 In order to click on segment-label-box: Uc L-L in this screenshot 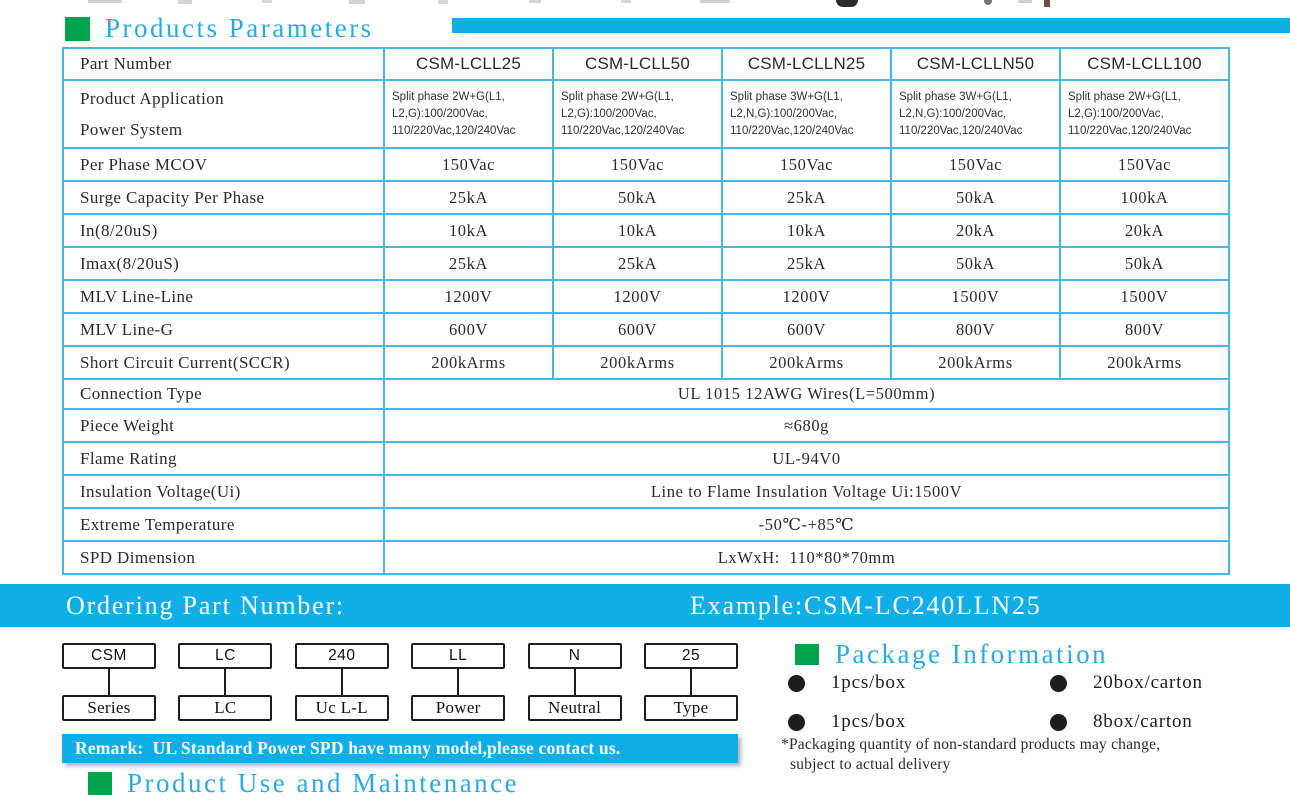, I will do `click(341, 708)`.